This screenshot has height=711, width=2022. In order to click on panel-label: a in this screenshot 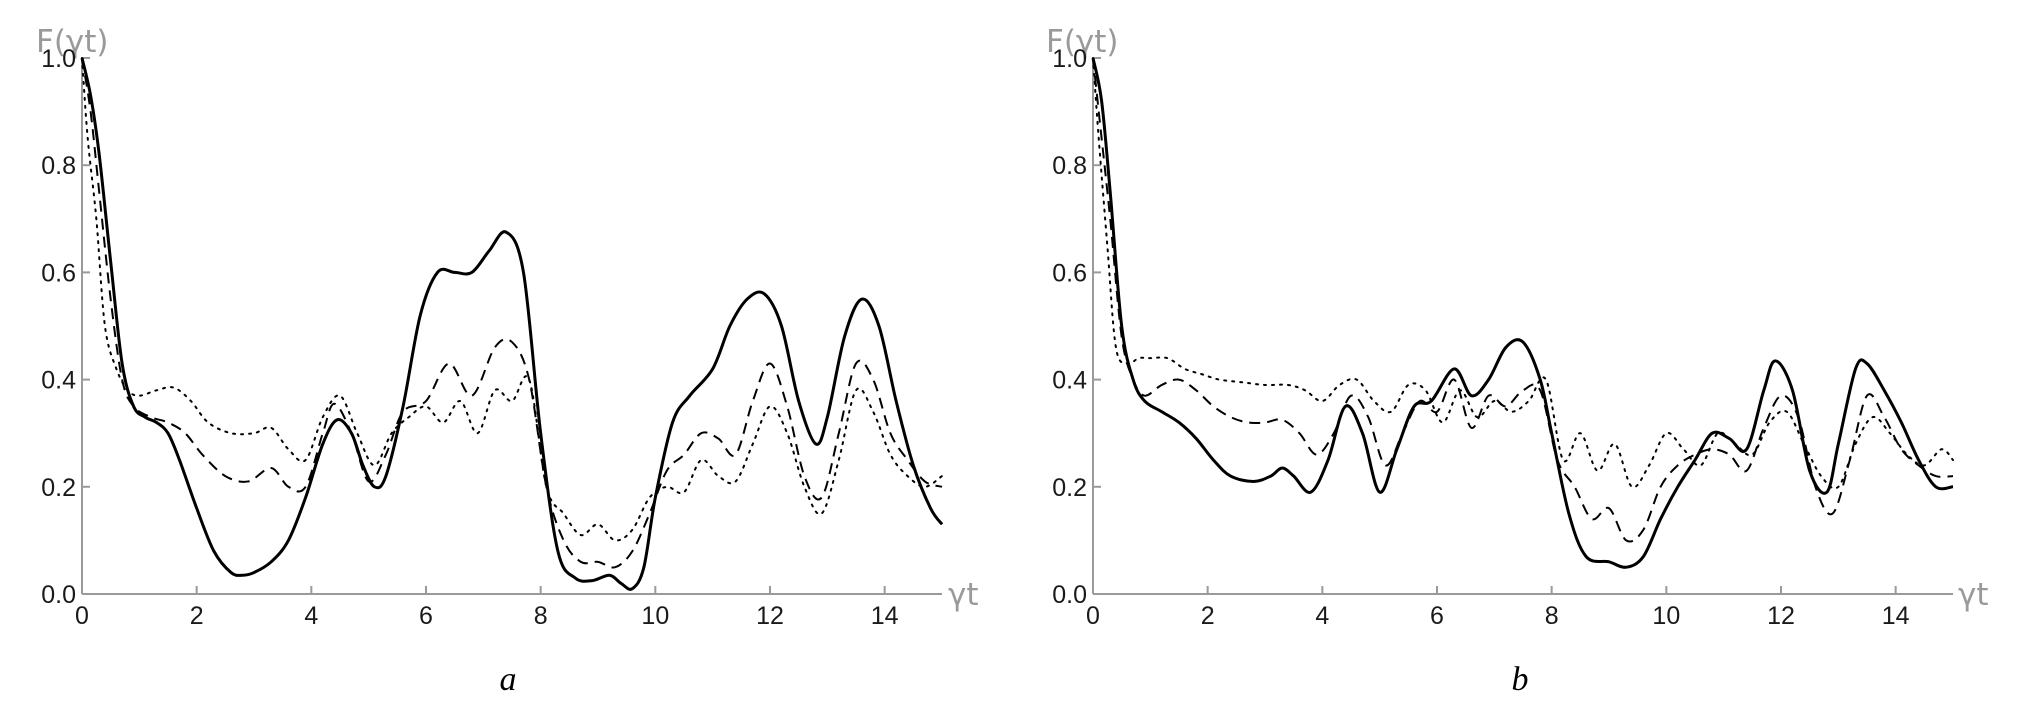, I will do `click(508, 679)`.